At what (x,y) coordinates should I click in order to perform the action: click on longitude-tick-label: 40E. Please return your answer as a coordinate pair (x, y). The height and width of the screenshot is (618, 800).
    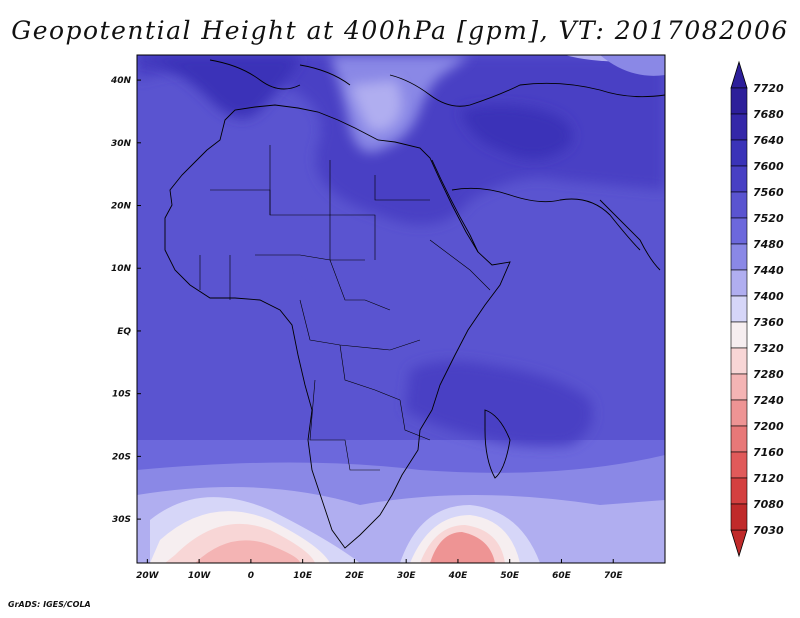
    Looking at the image, I should click on (458, 576).